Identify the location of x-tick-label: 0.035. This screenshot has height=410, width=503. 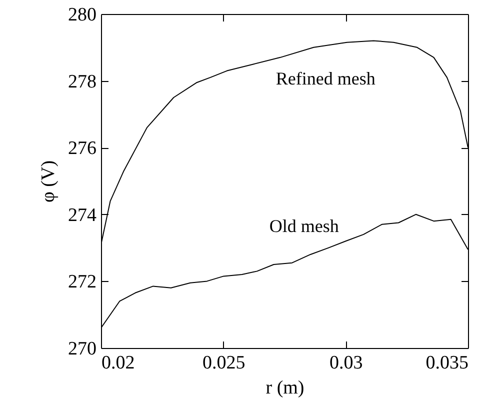
(447, 363).